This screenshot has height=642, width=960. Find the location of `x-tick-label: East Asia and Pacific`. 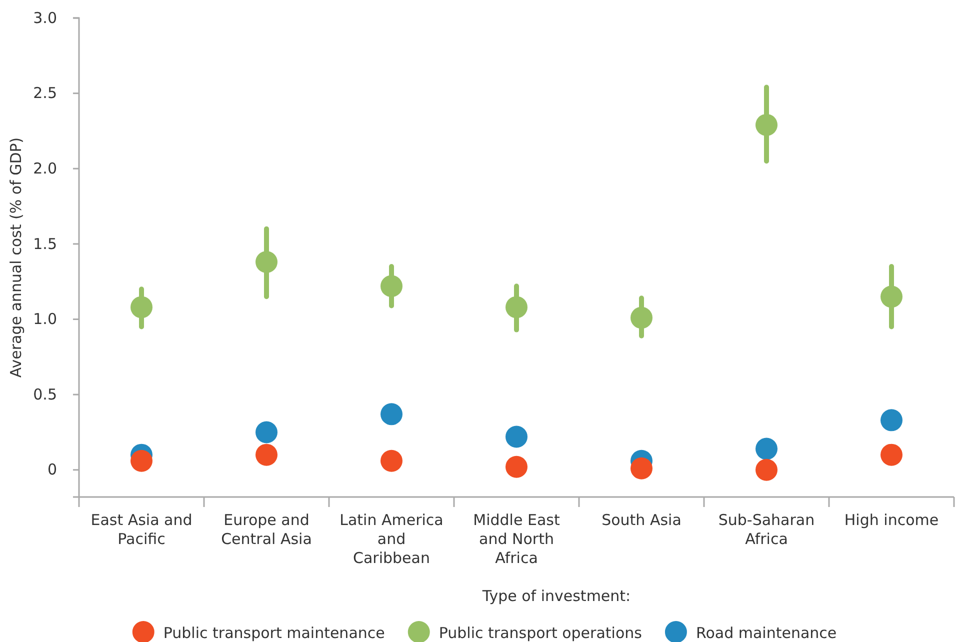

x-tick-label: East Asia and Pacific is located at coordinates (141, 529).